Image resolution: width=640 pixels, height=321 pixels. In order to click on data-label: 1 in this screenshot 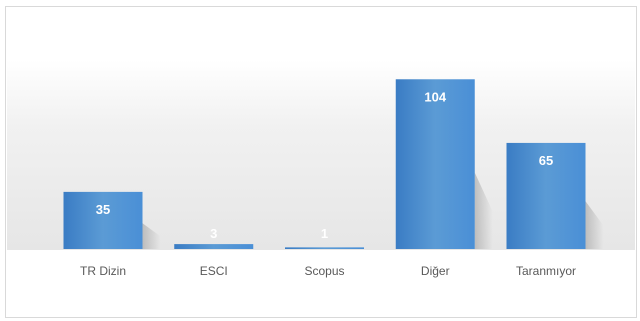, I will do `click(324, 233)`.